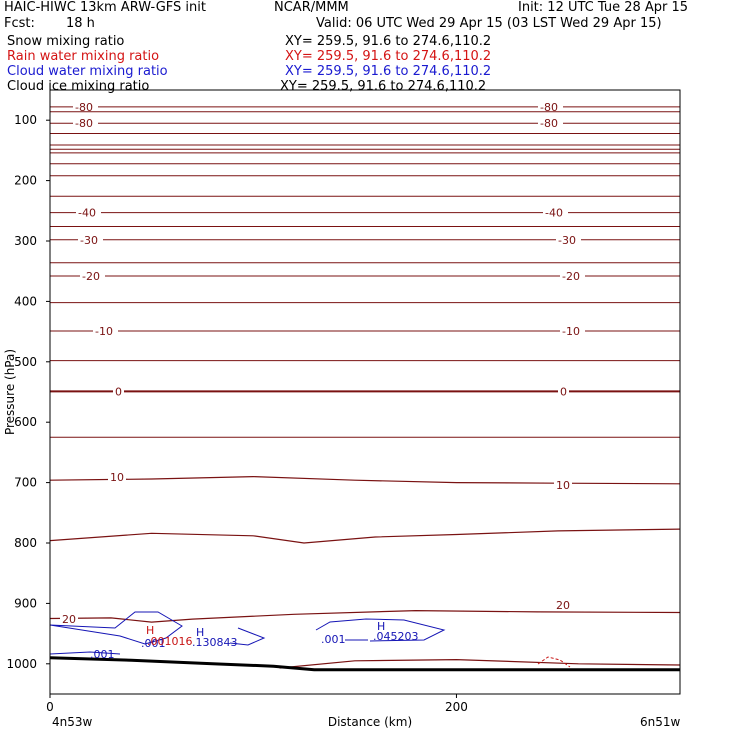 This screenshot has width=740, height=740. I want to click on endpoint-right-label: 6n51w, so click(660, 722).